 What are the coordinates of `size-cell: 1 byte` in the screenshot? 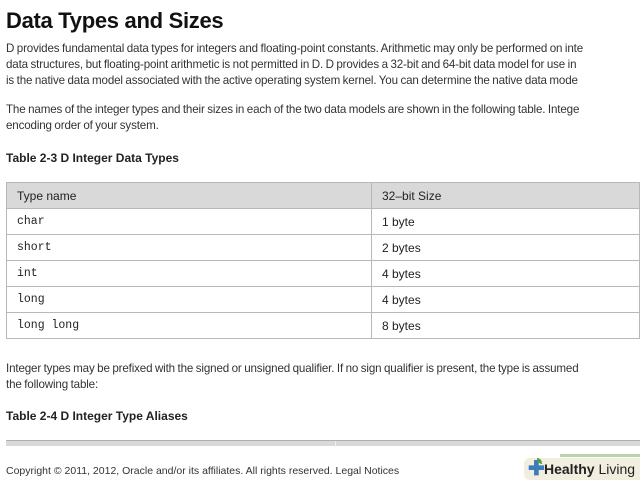 It's located at (505, 221).